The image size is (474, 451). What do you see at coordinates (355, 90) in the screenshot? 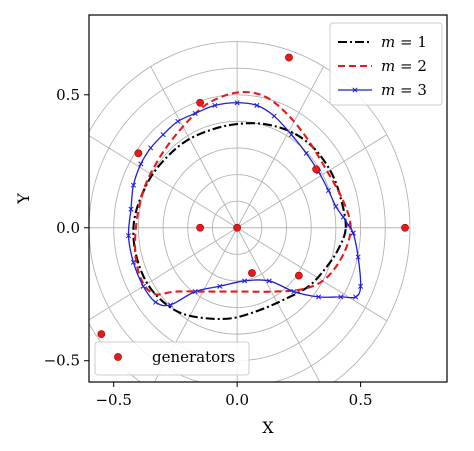
I see `legend-marker-m3` at bounding box center [355, 90].